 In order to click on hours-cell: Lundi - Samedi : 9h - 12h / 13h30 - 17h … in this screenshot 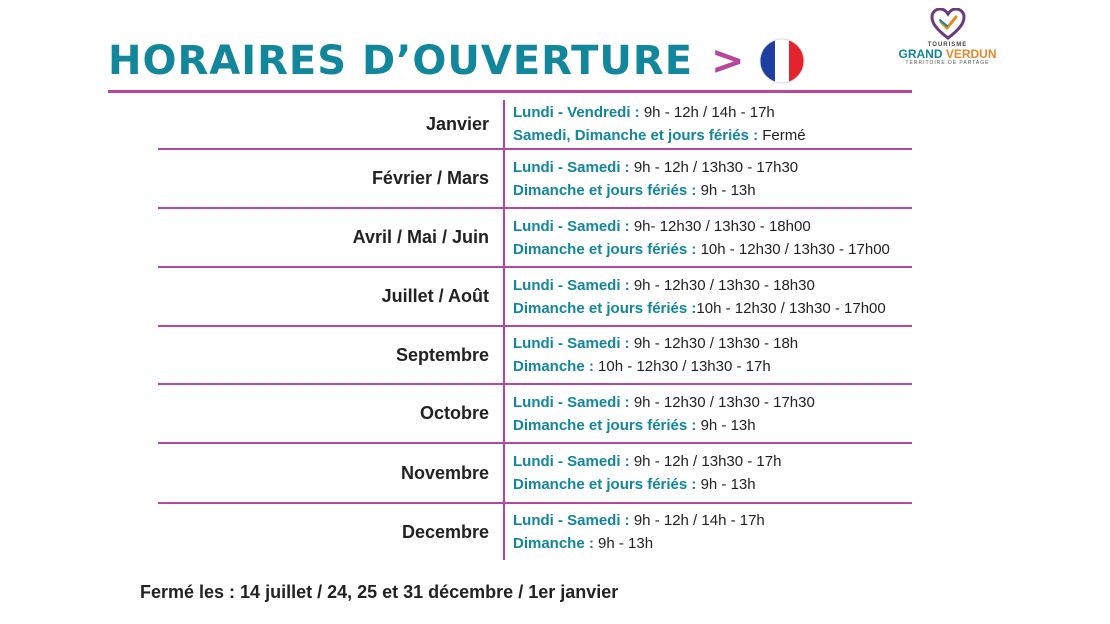, I will do `click(647, 473)`.